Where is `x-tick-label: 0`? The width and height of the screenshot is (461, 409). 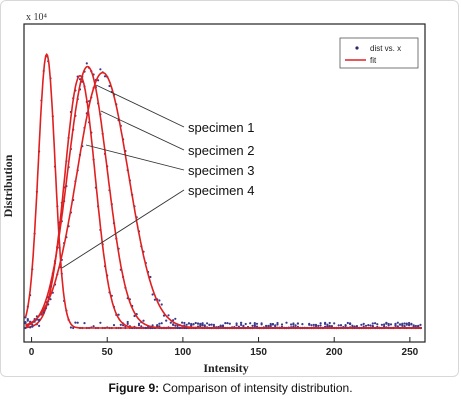 x-tick-label: 0 is located at coordinates (32, 352).